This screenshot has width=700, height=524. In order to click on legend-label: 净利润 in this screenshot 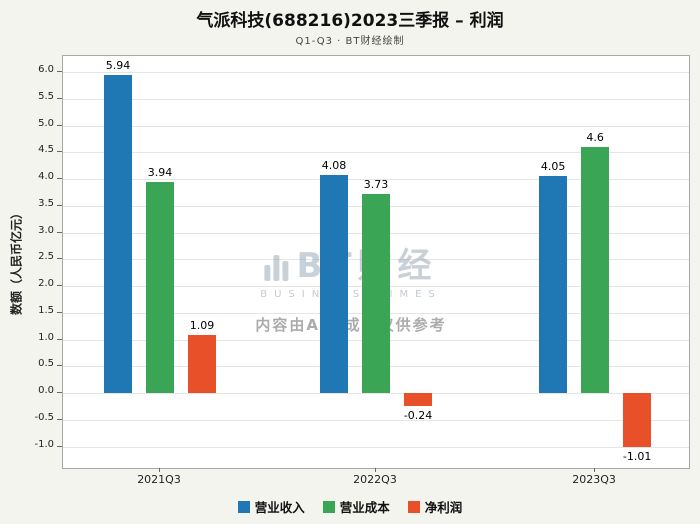, I will do `click(443, 507)`.